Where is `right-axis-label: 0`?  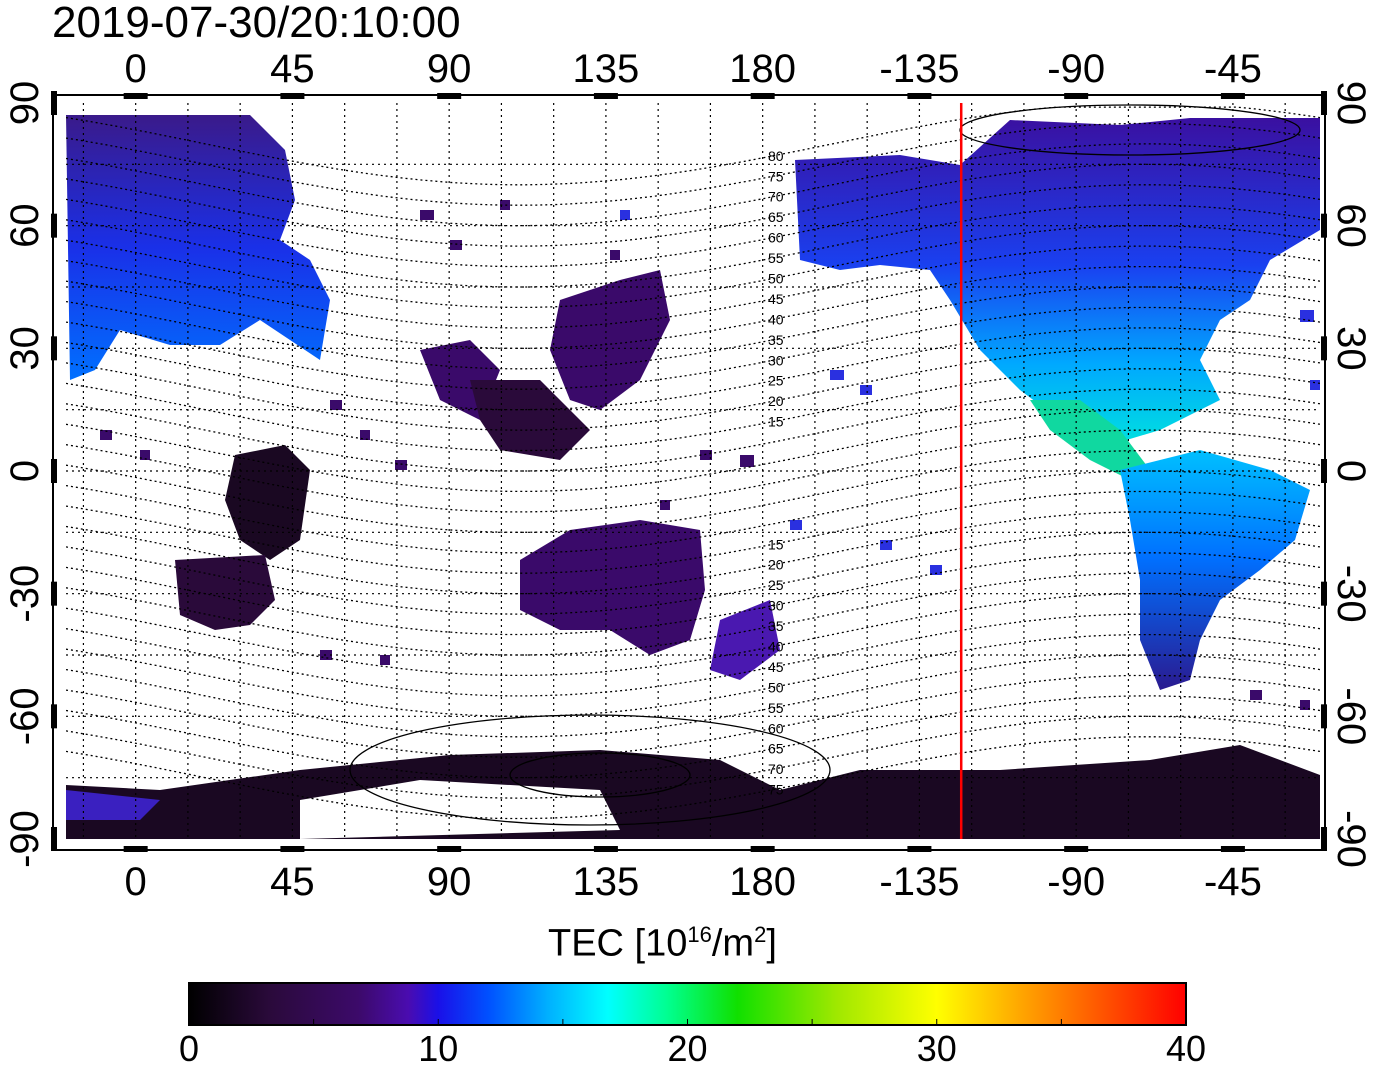
right-axis-label: 0 is located at coordinates (1351, 471).